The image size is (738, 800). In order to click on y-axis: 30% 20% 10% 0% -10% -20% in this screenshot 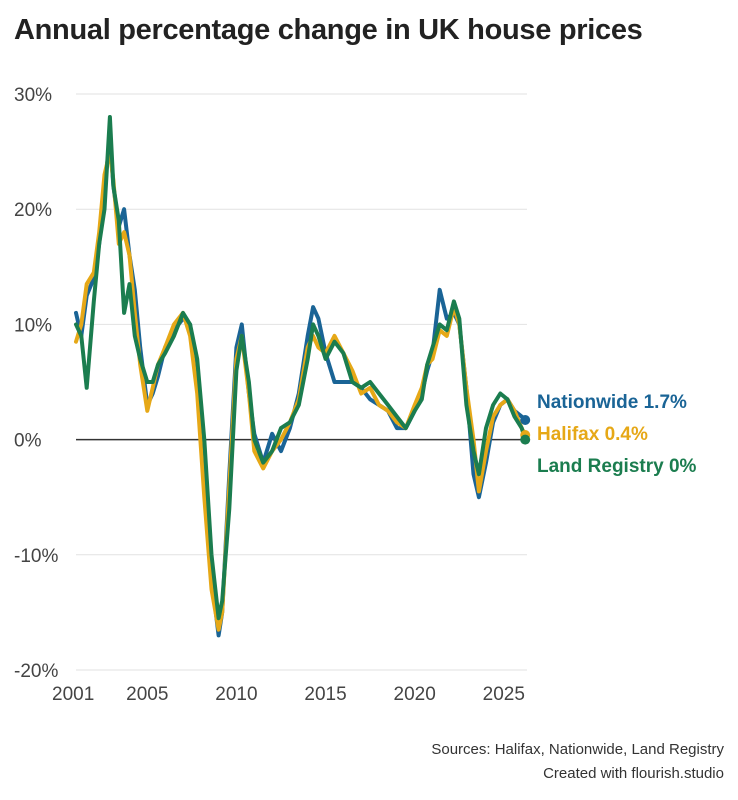, I will do `click(36, 383)`.